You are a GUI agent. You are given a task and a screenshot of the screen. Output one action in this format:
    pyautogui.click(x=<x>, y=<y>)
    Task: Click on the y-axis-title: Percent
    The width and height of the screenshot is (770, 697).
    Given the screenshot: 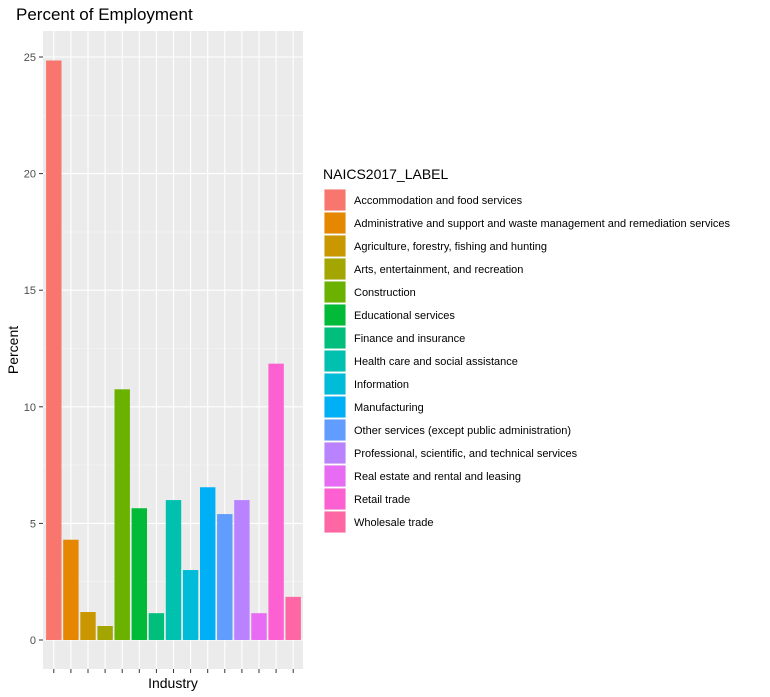 What is the action you would take?
    pyautogui.click(x=13, y=350)
    